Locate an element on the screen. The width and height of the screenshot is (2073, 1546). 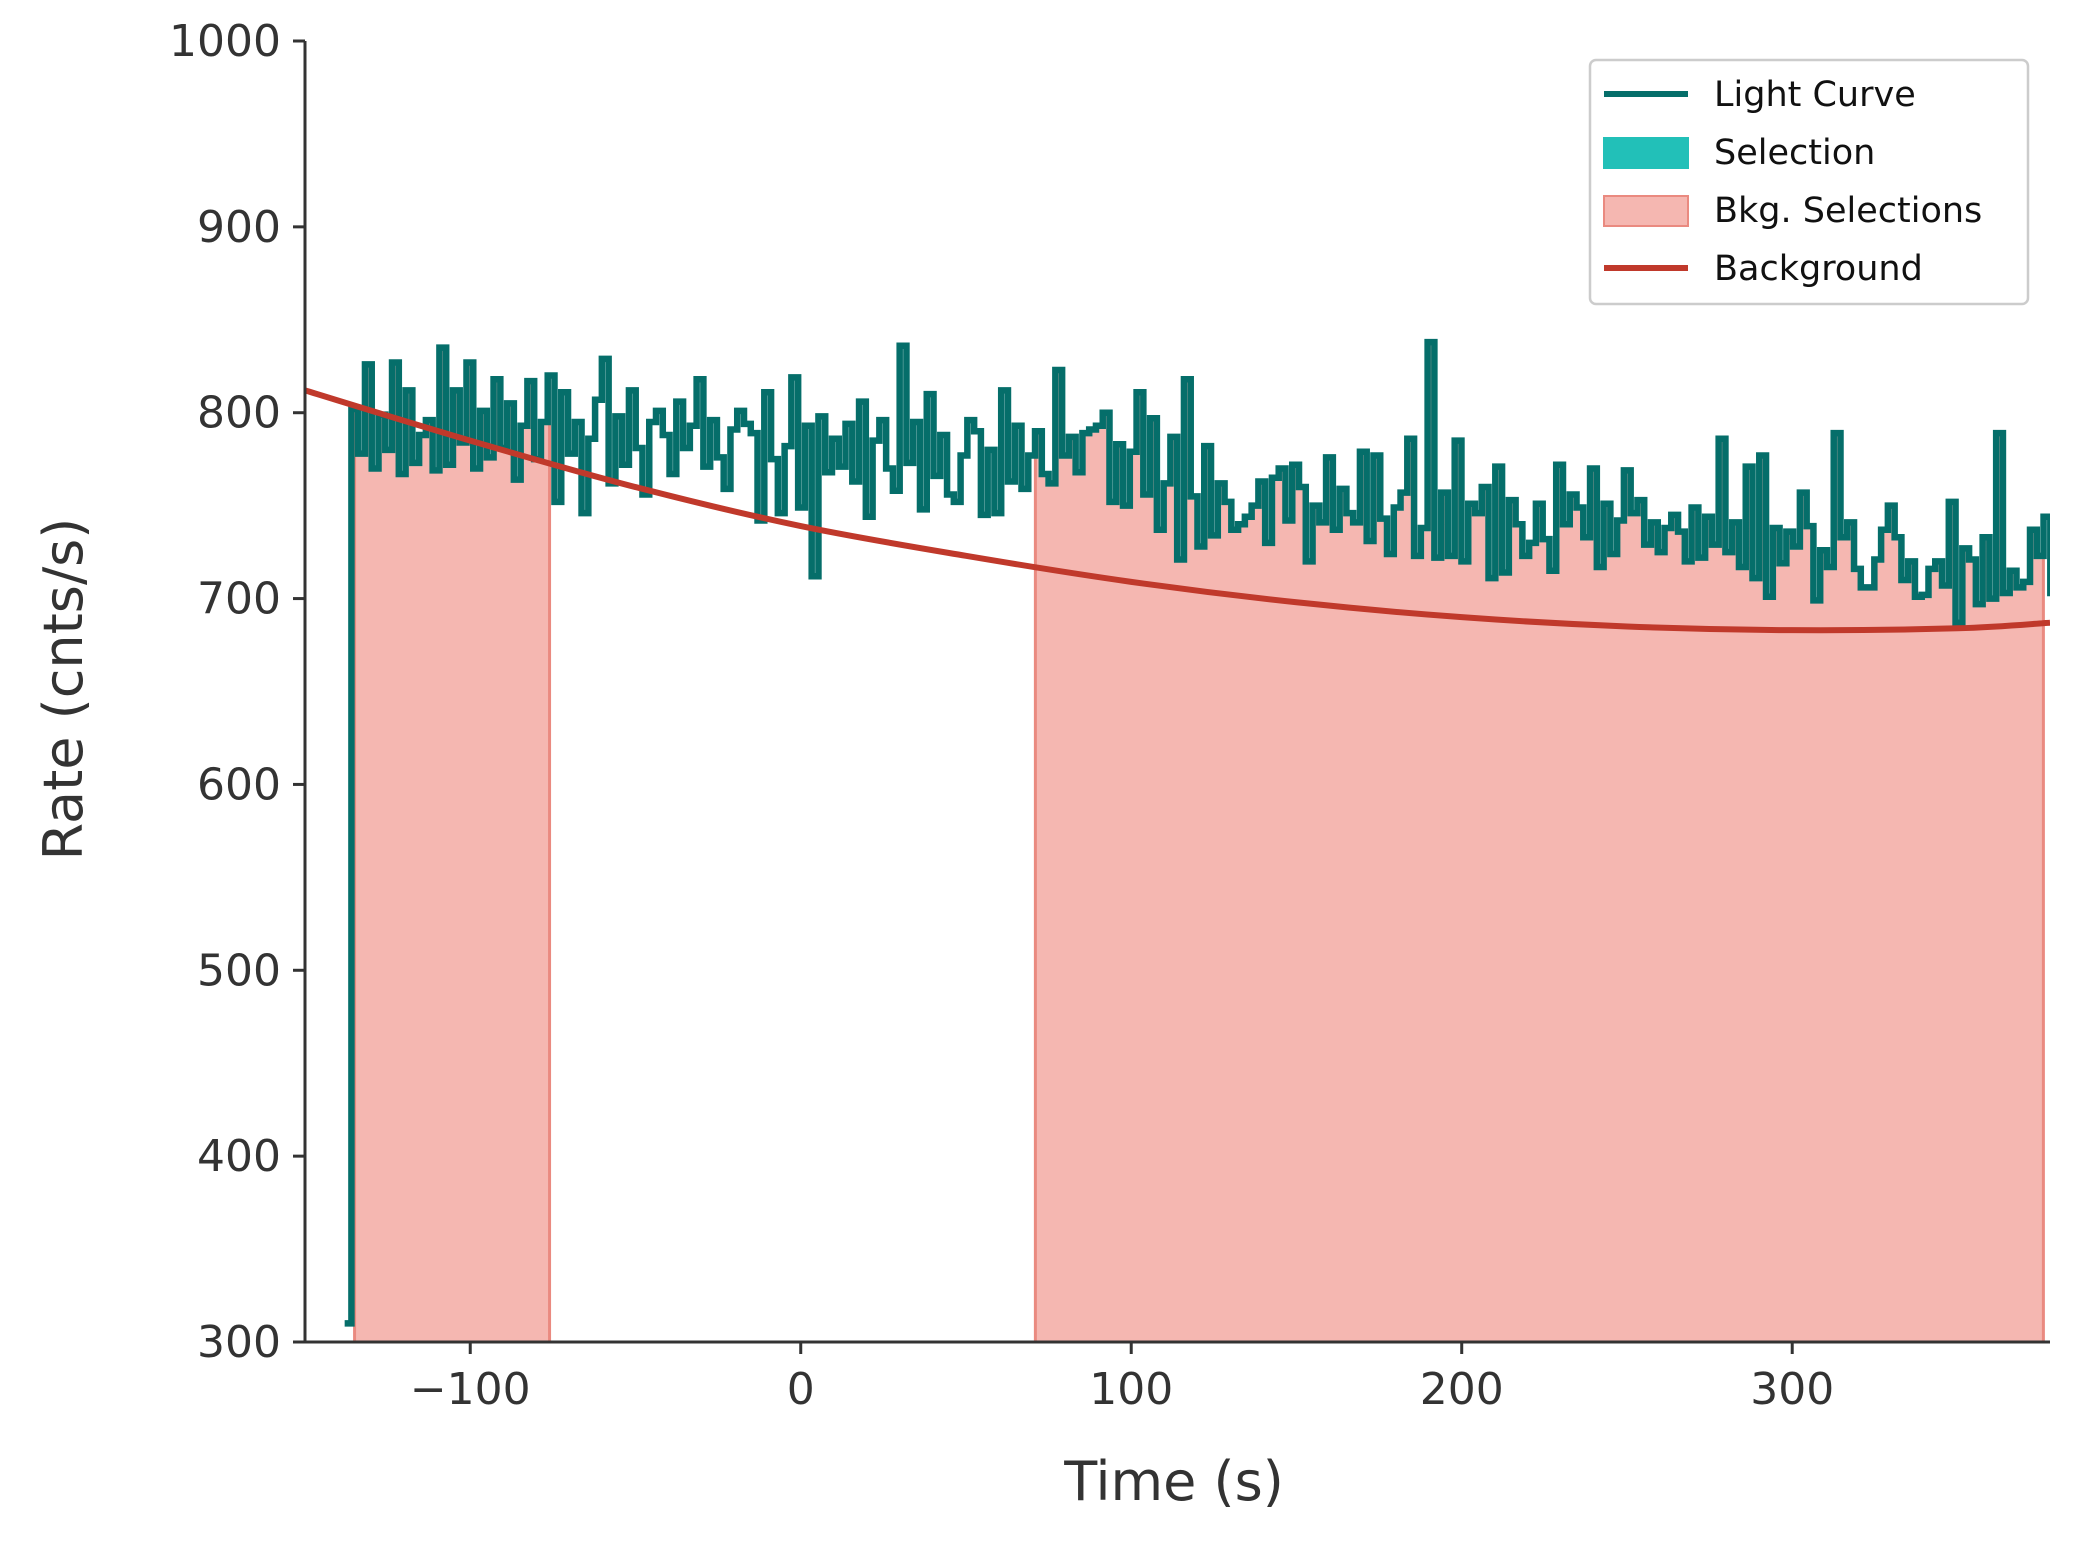
x-tick-label: 0 is located at coordinates (801, 1389).